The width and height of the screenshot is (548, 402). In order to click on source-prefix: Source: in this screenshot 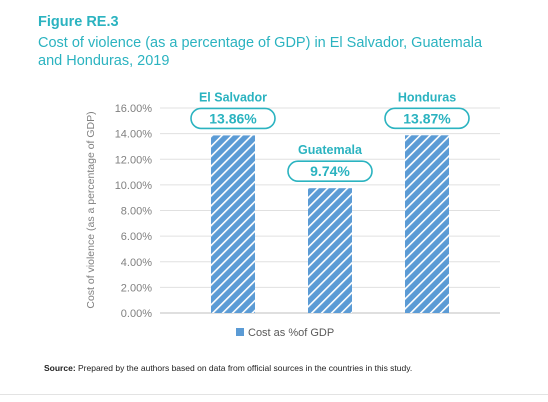, I will do `click(60, 368)`.